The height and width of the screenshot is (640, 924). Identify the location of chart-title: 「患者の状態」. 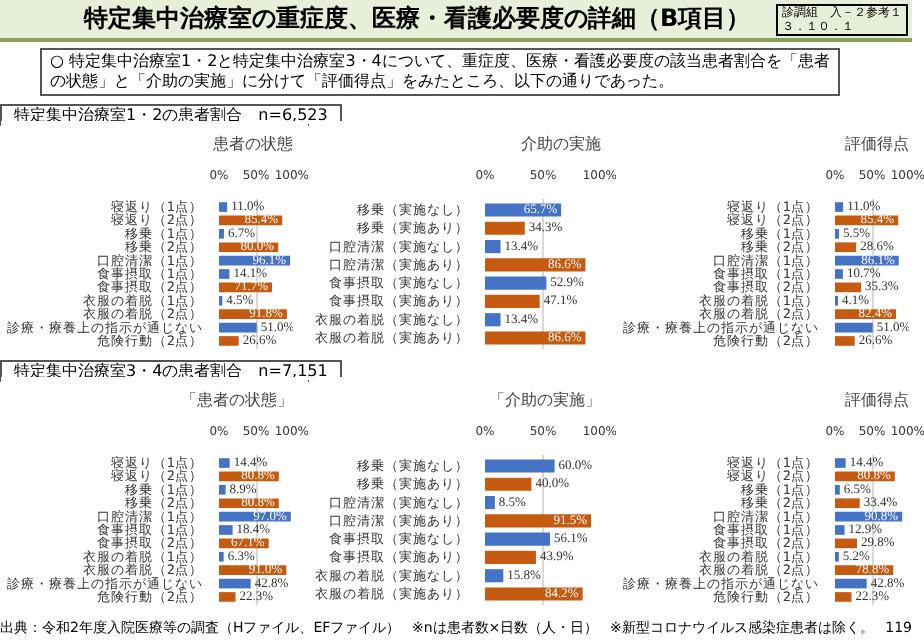
(237, 400).